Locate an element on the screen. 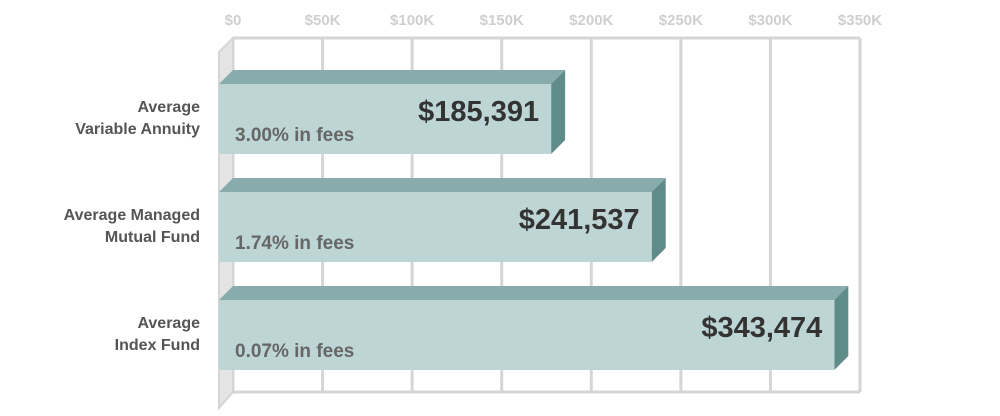  bar: $241,537 1.74% in fees is located at coordinates (442, 220).